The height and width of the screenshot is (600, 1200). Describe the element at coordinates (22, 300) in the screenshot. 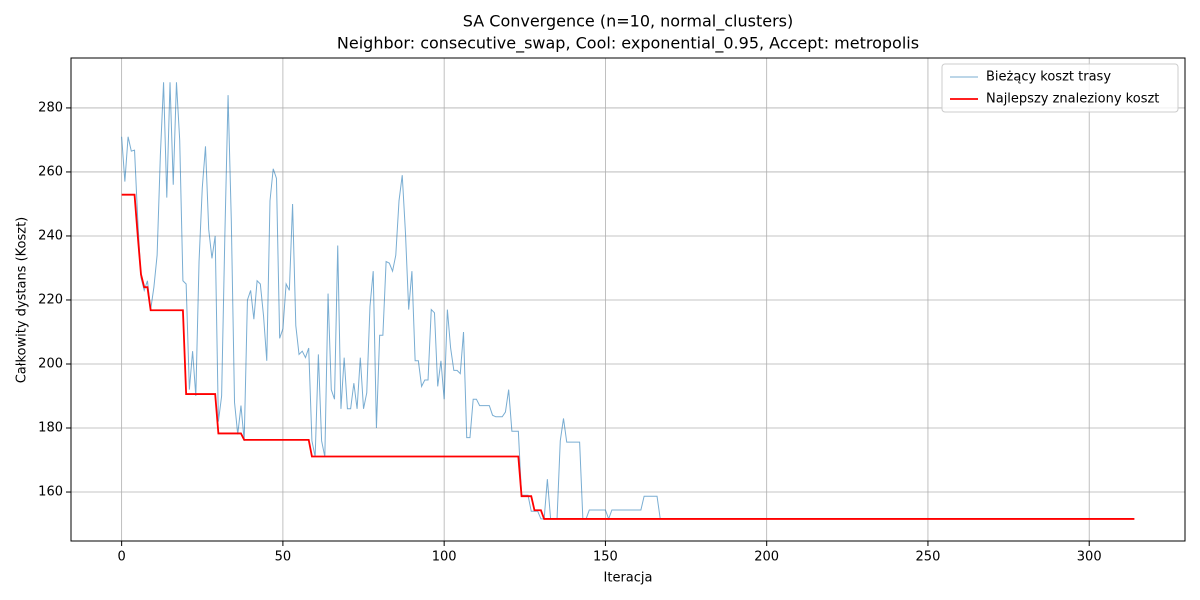

I see `y-axis-label: Całkowity dystans (Koszt)` at that location.